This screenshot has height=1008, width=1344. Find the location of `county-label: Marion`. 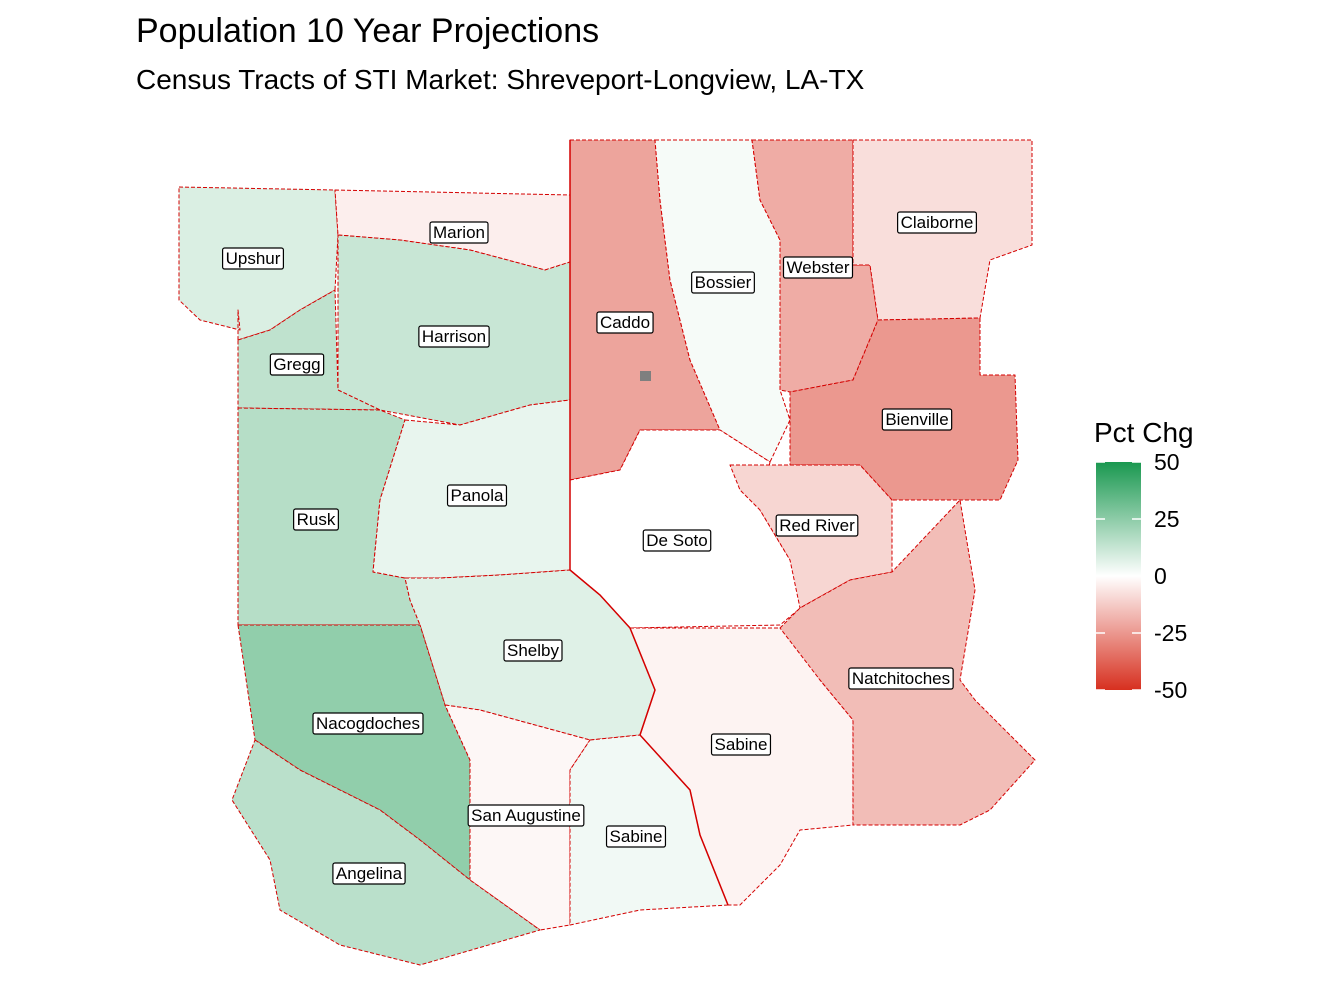

county-label: Marion is located at coordinates (459, 232).